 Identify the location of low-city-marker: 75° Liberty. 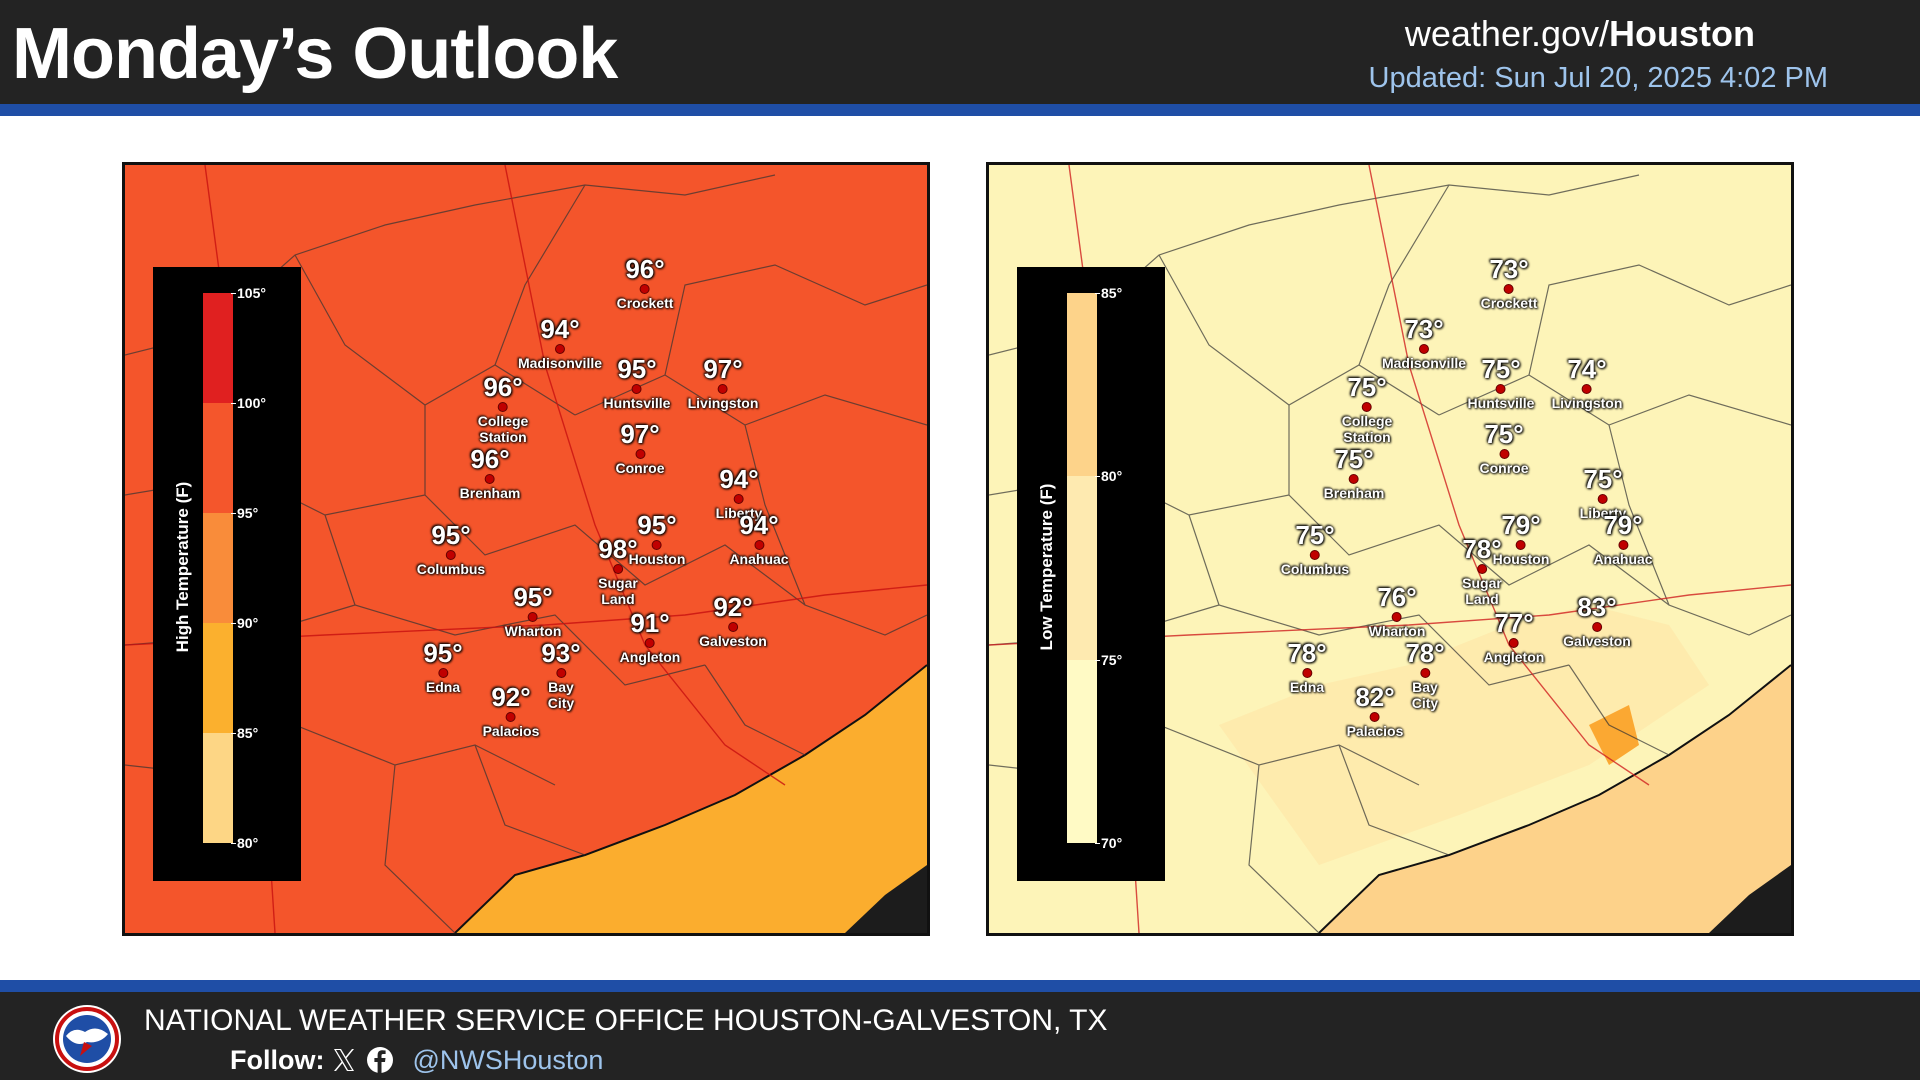
(1603, 493).